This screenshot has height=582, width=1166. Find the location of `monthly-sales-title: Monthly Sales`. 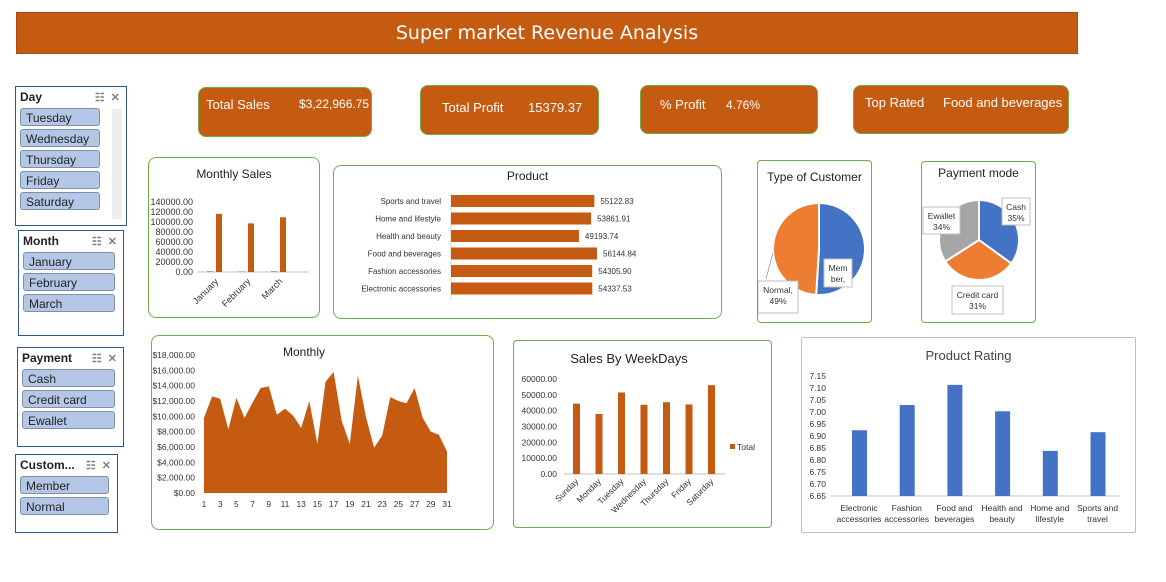

monthly-sales-title: Monthly Sales is located at coordinates (234, 174).